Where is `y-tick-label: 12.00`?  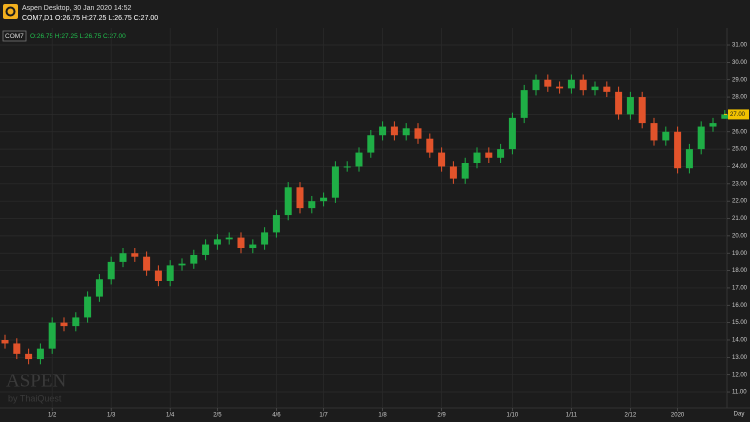
y-tick-label: 12.00 is located at coordinates (740, 375).